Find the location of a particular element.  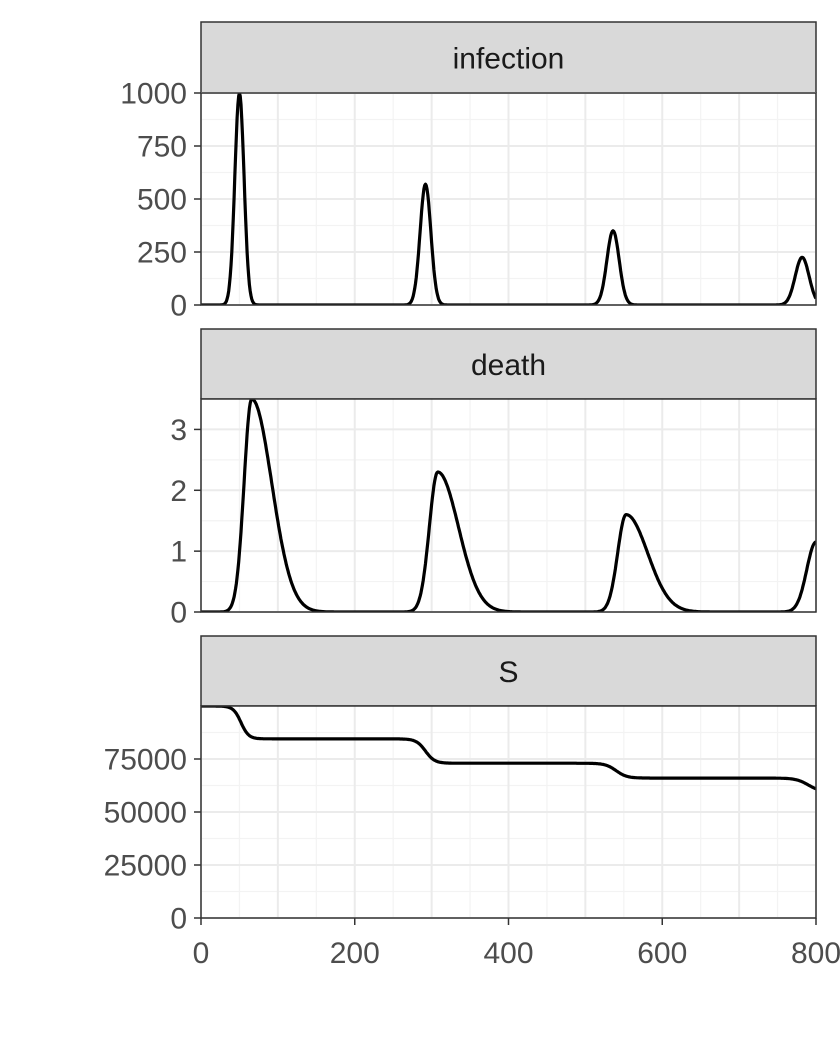

y-tick-label: 50000 is located at coordinates (145, 813).